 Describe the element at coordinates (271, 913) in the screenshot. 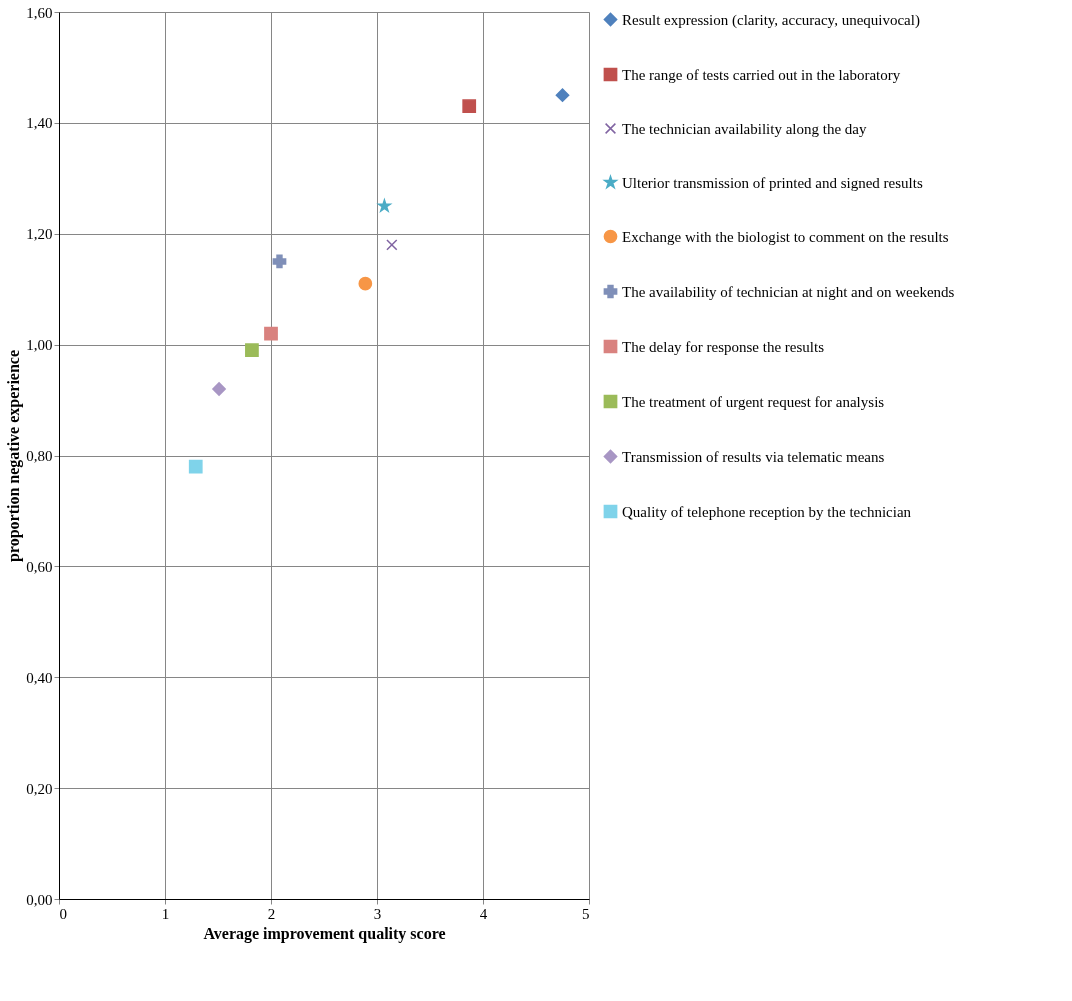

I see `x-tick-label: 2` at that location.